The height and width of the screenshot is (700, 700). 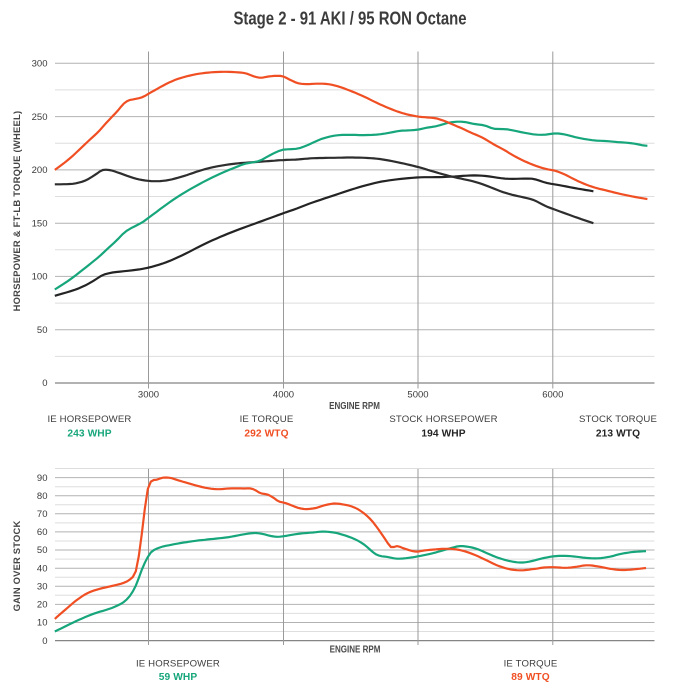 What do you see at coordinates (618, 419) in the screenshot?
I see `svg-text: STOCK TORQUE` at bounding box center [618, 419].